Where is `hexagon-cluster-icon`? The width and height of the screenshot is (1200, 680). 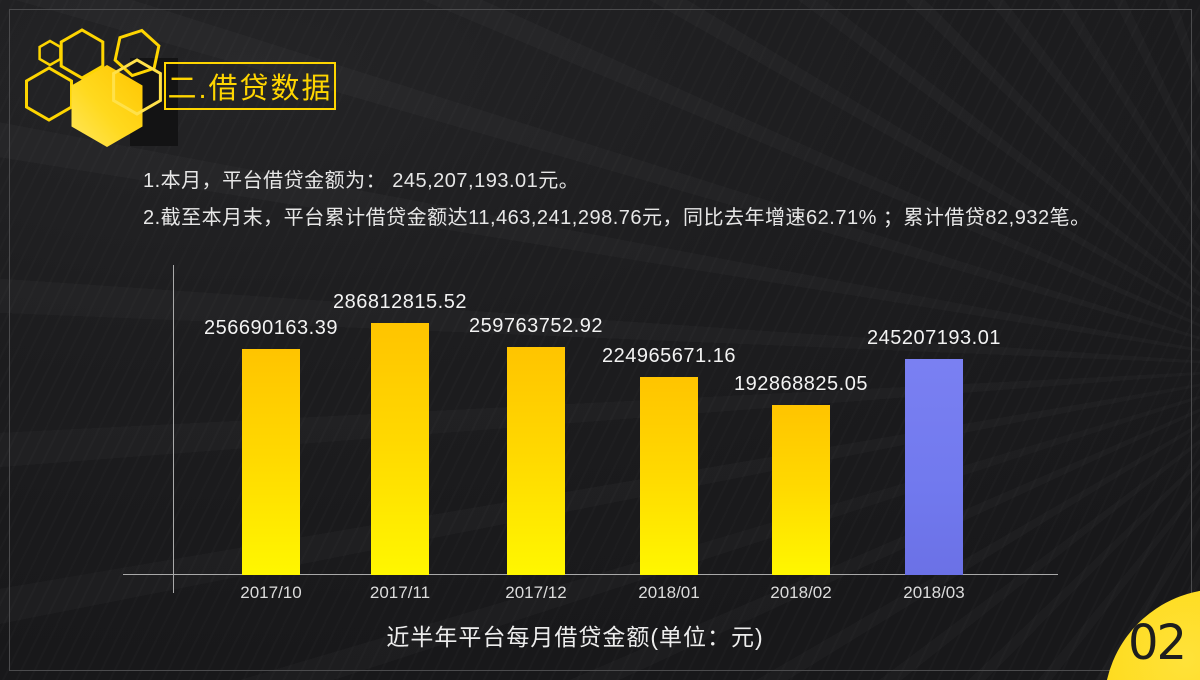 hexagon-cluster-icon is located at coordinates (93, 87).